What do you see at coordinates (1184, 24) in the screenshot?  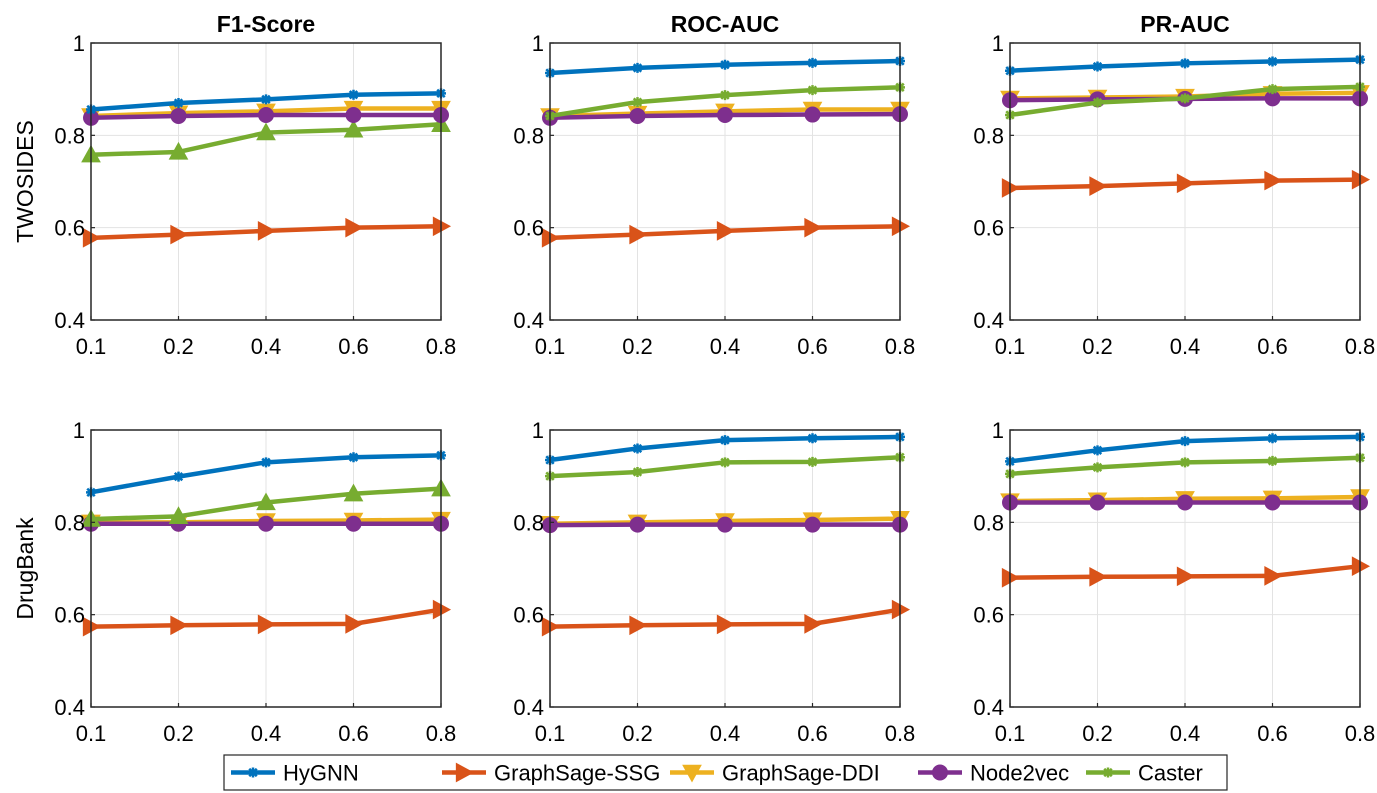 I see `panel-title: PR-AUC` at bounding box center [1184, 24].